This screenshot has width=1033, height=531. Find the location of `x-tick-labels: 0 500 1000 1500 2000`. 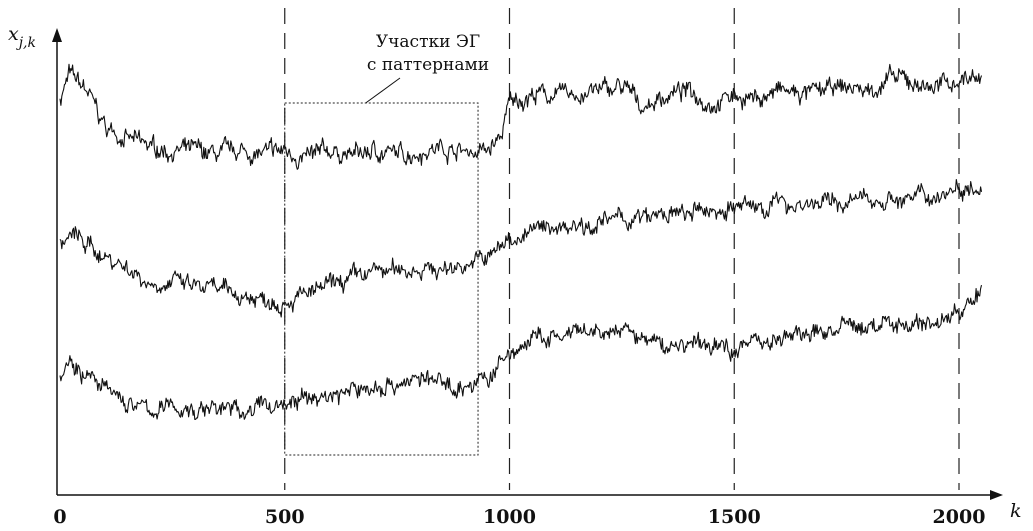

x-tick-labels: 0 500 1000 1500 2000 is located at coordinates (519, 517).